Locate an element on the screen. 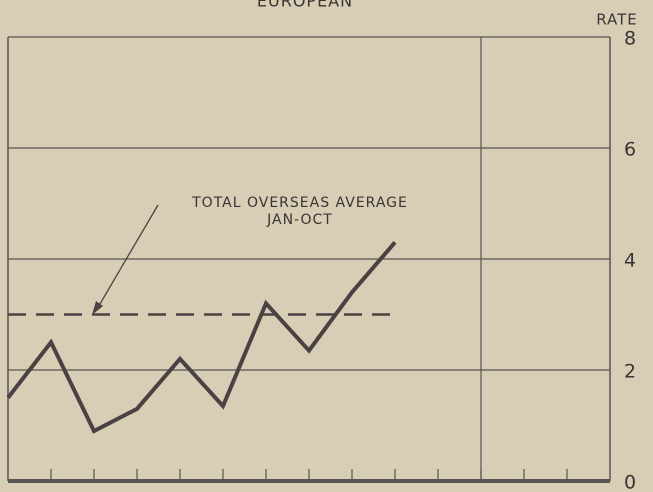  y-axis-label: RATE is located at coordinates (617, 20).